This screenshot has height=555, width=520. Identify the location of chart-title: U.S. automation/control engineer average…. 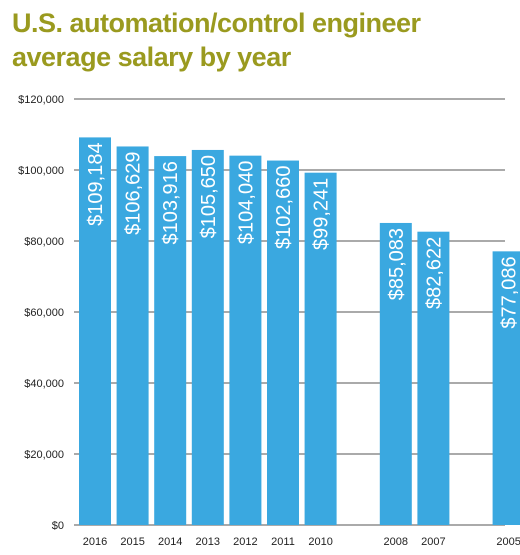
(216, 40).